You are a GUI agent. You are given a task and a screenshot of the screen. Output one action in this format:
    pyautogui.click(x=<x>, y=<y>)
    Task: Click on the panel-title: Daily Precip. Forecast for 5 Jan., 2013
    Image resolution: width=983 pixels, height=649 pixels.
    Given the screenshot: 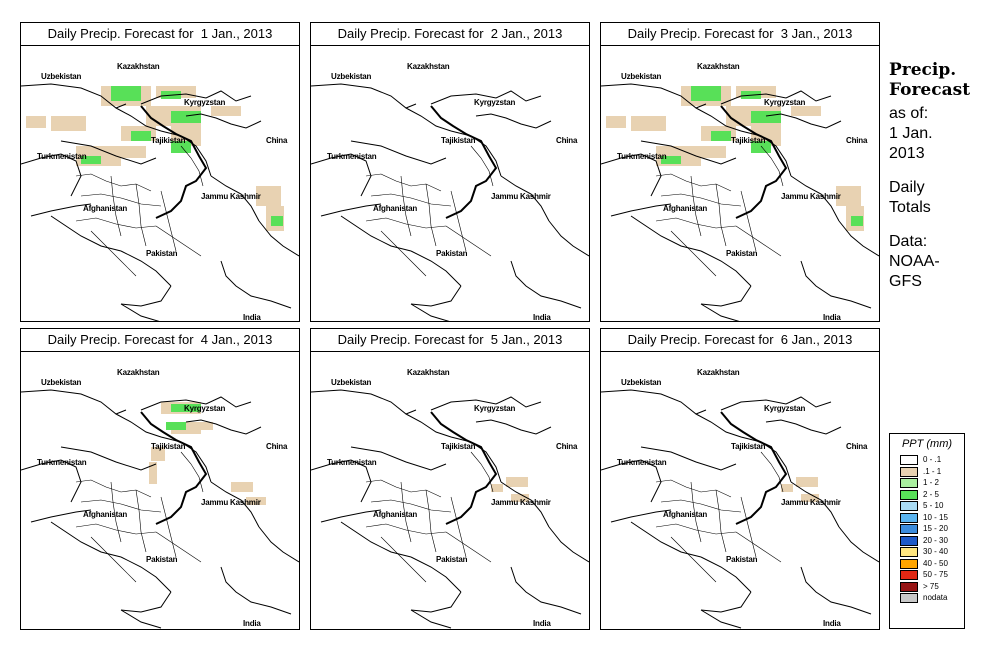 What is the action you would take?
    pyautogui.click(x=450, y=340)
    